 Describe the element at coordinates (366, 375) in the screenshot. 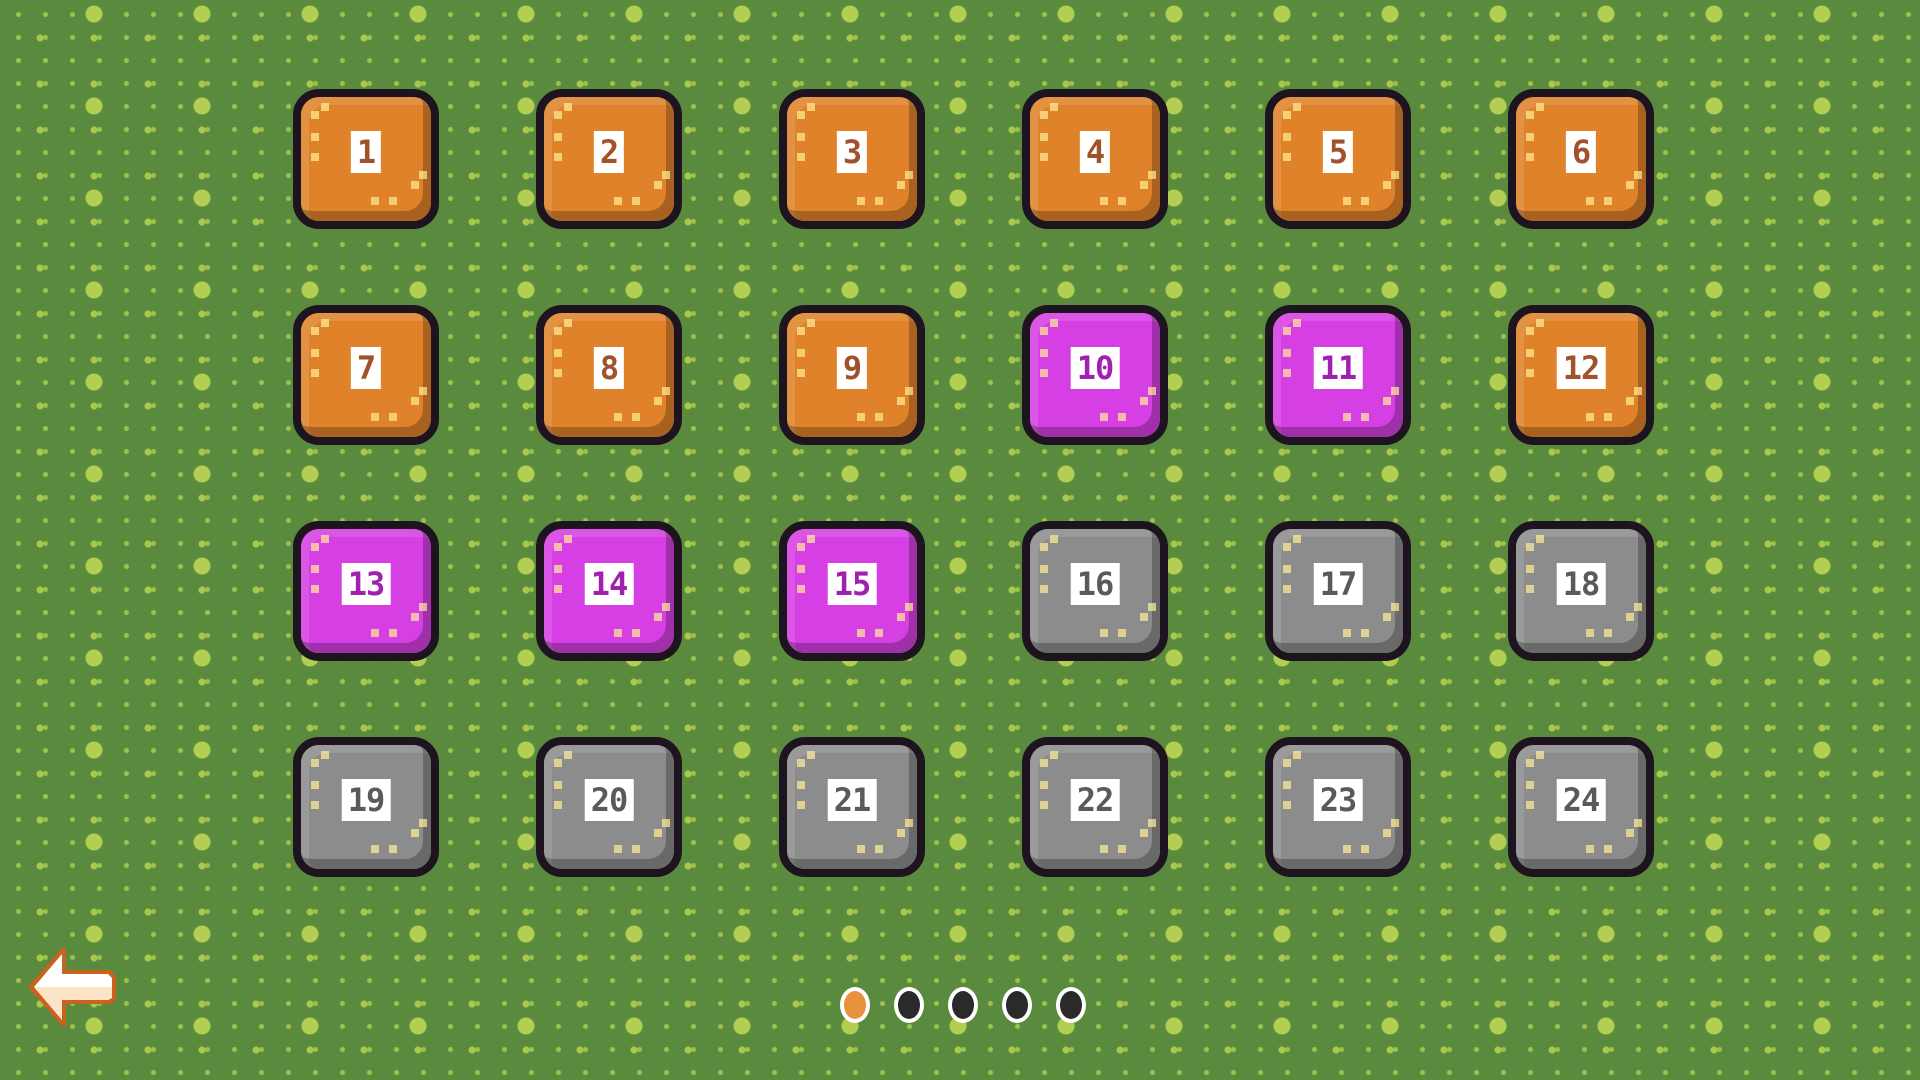

I see `level-button-7: 7` at that location.